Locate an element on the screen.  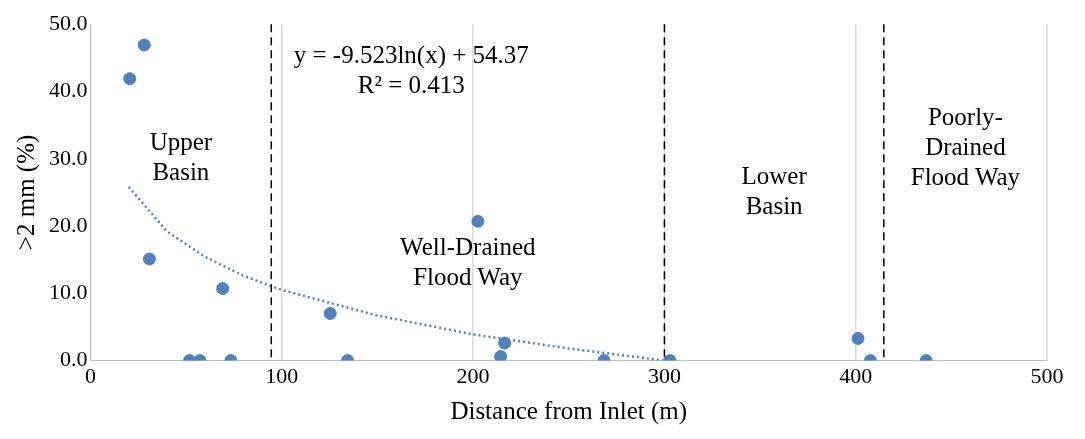
x-axis-title: Distance from Inlet (m) is located at coordinates (569, 410).